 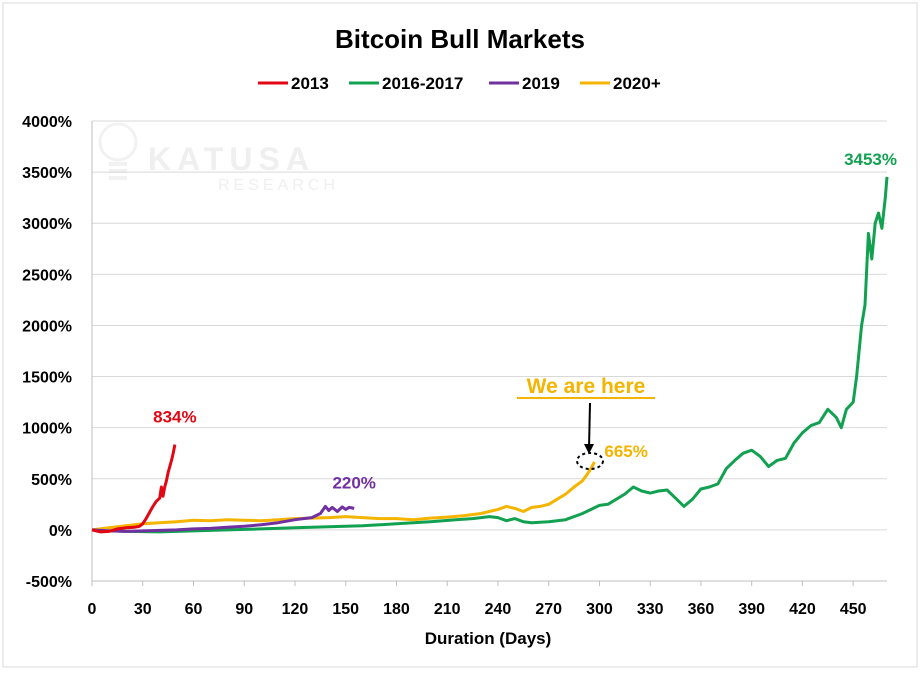 What do you see at coordinates (174, 417) in the screenshot?
I see `end-value-label: 834%` at bounding box center [174, 417].